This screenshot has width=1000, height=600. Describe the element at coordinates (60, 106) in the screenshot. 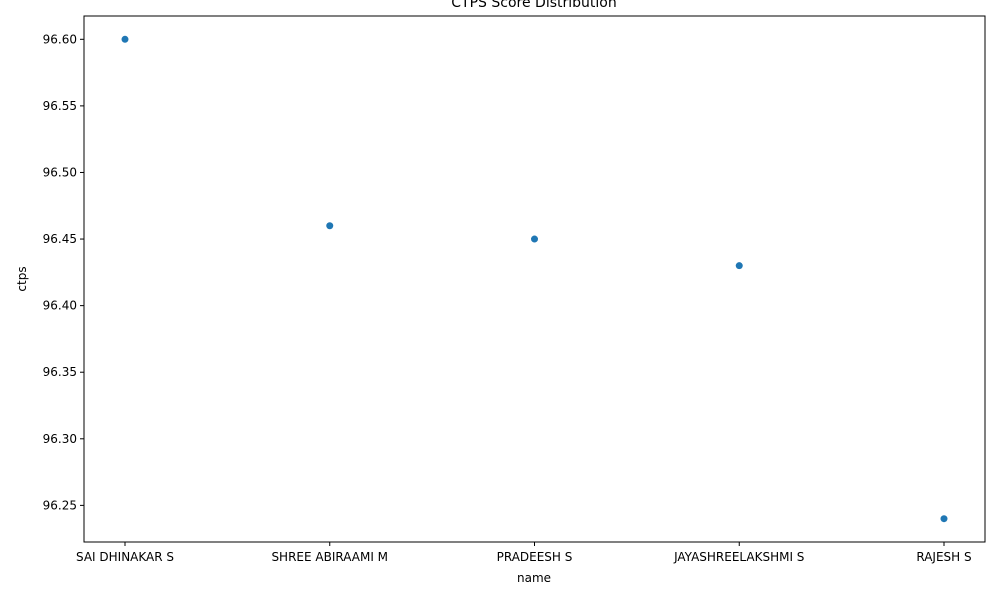

I see `y-tick-label: 96.55` at that location.